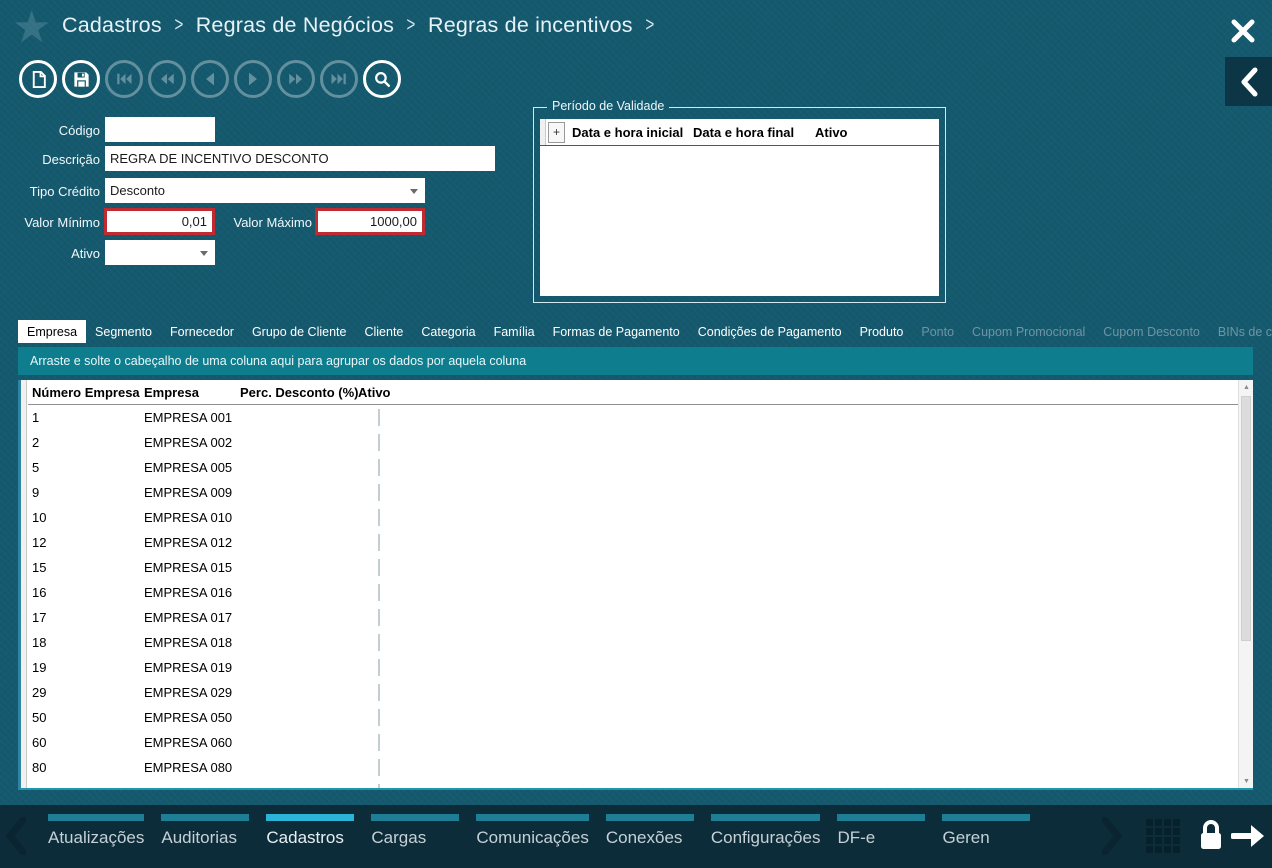 The width and height of the screenshot is (1272, 868). I want to click on tab: Cupom Promocional, so click(1028, 331).